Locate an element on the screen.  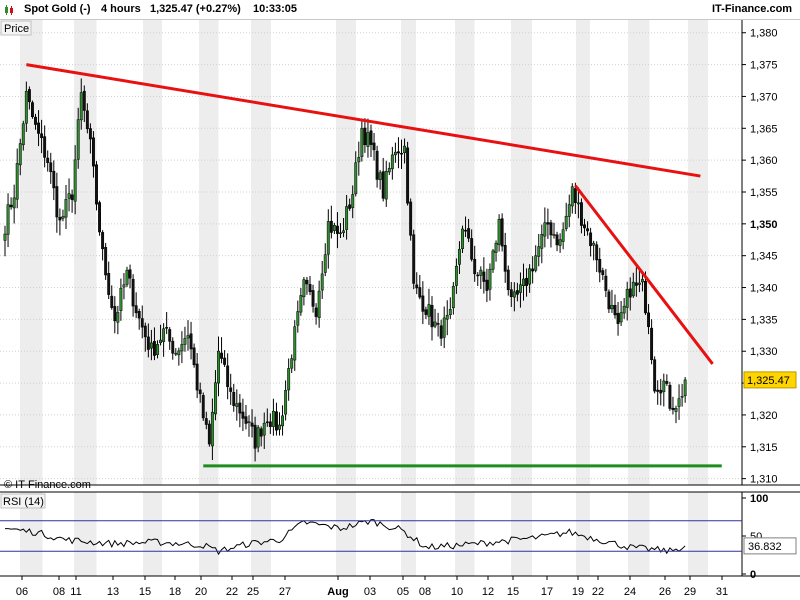
price-tick-label: 1,355 is located at coordinates (764, 193).